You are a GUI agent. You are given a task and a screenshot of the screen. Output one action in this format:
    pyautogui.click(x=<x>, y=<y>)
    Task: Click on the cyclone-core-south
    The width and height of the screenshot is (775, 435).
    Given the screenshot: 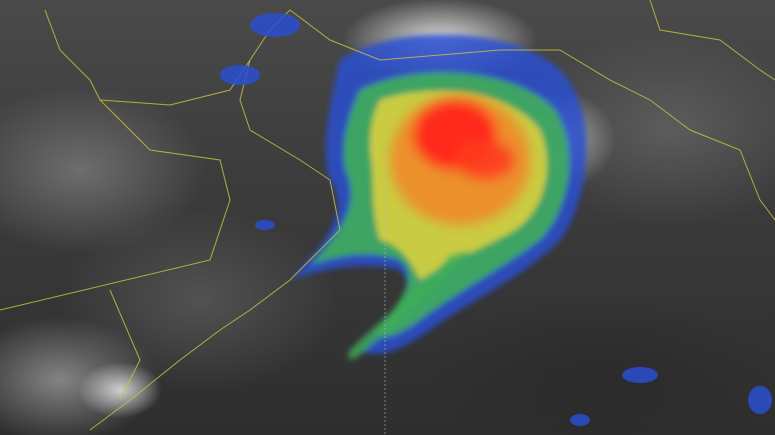 What is the action you would take?
    pyautogui.click(x=485, y=160)
    